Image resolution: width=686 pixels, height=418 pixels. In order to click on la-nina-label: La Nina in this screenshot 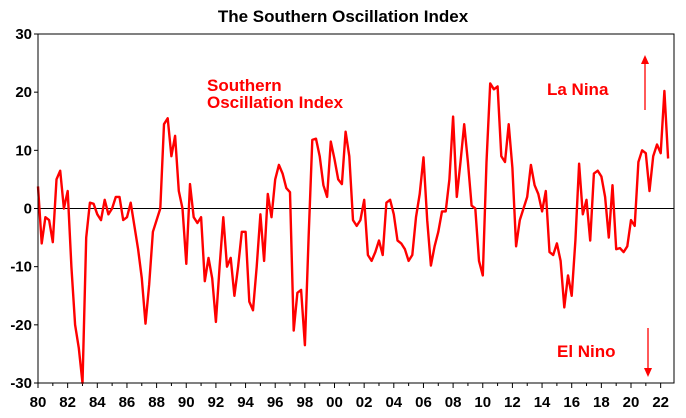, I will do `click(578, 89)`.